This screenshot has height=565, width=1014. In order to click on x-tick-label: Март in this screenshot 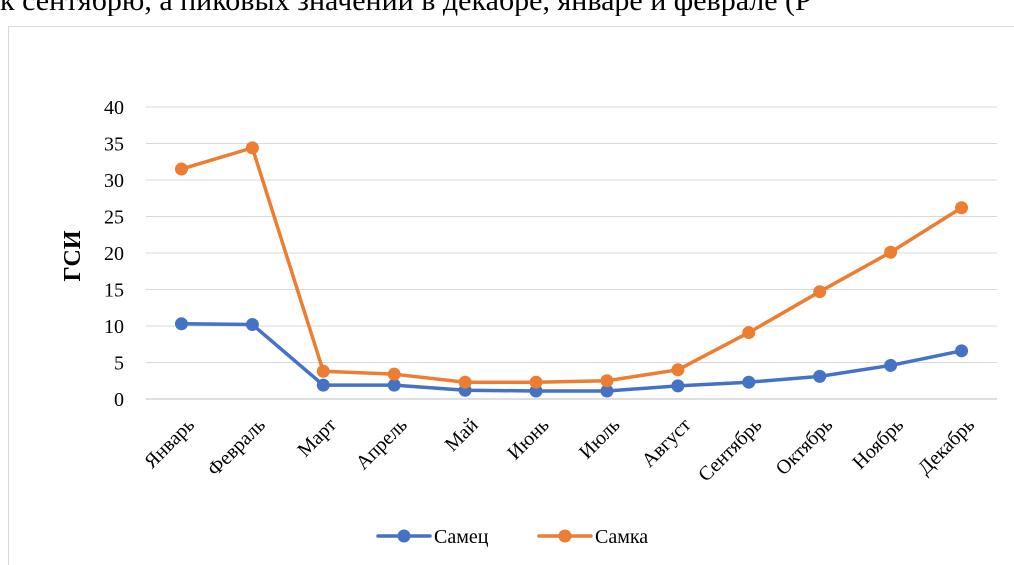, I will do `click(317, 438)`.